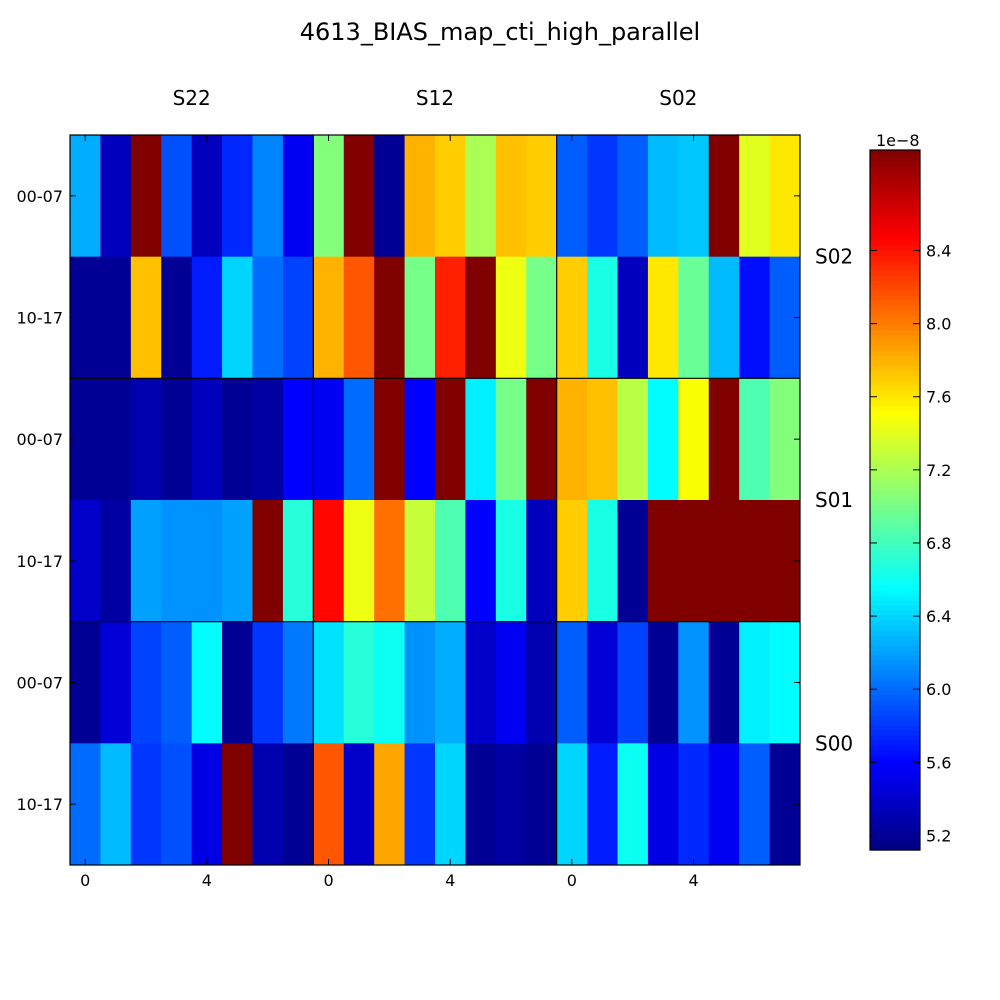 The width and height of the screenshot is (1000, 1000). What do you see at coordinates (207, 880) in the screenshot?
I see `x-tick-label: 4` at bounding box center [207, 880].